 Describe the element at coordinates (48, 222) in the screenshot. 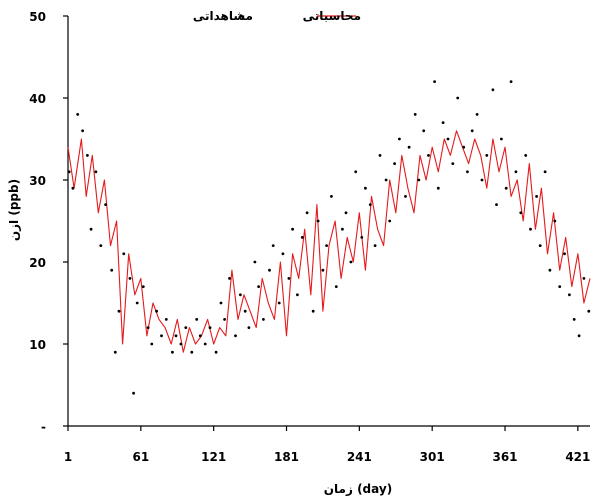

I see `y-ticks: - 10 20 30 40 50` at that location.